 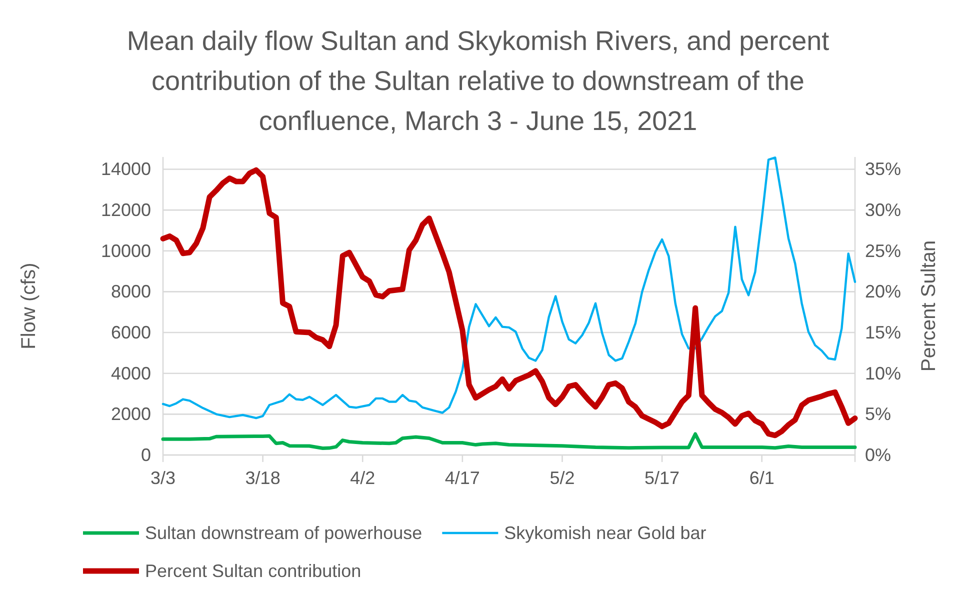 What do you see at coordinates (878, 414) in the screenshot?
I see `y2-tick-label: 5%` at bounding box center [878, 414].